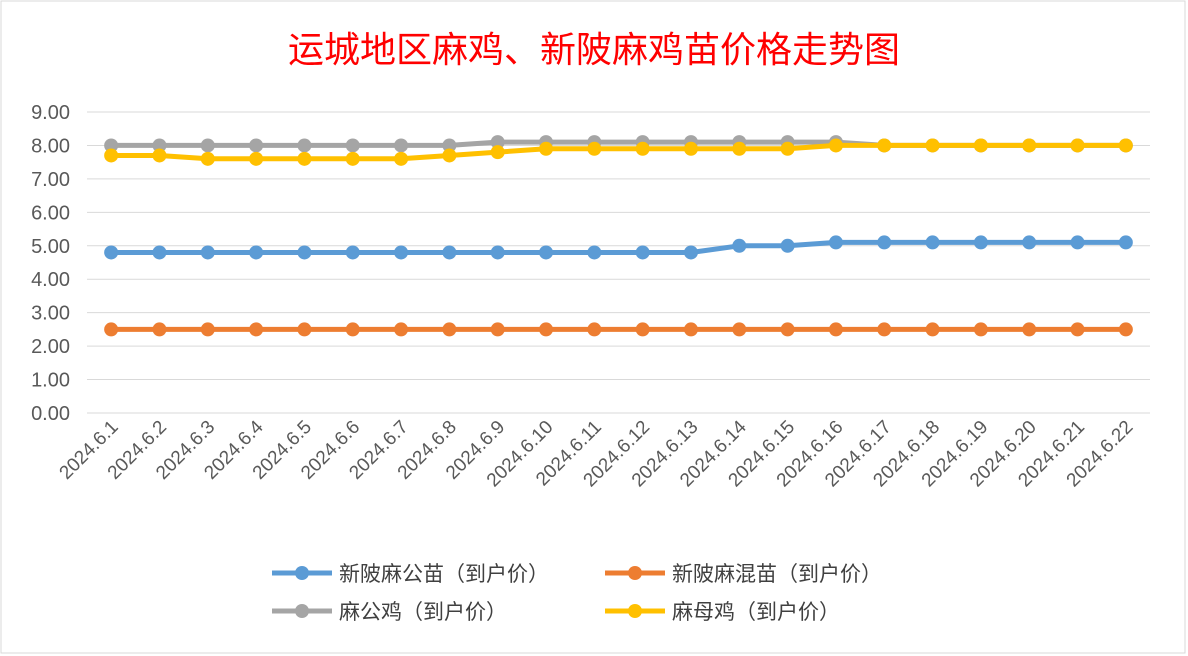 This screenshot has width=1188, height=656. Describe the element at coordinates (50, 213) in the screenshot. I see `y-tick-label: 6.00` at that location.